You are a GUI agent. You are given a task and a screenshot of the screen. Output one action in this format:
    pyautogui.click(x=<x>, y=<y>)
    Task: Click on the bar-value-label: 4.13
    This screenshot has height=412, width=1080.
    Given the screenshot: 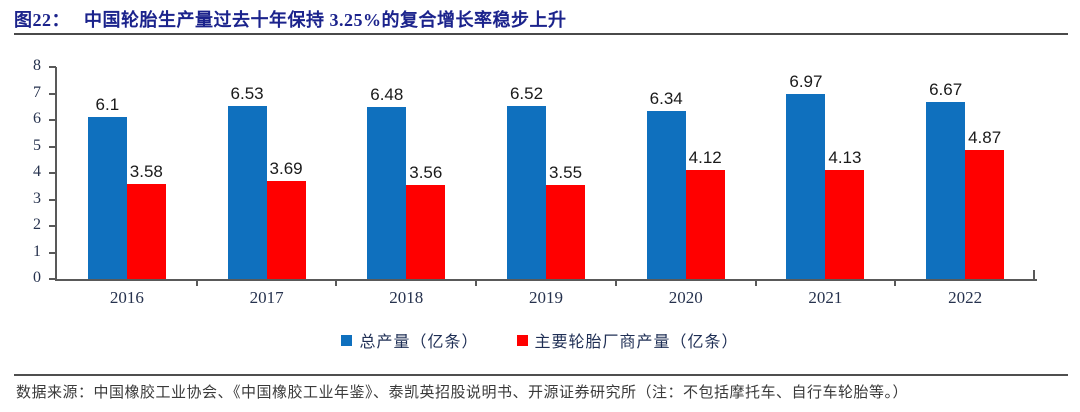 What is the action you would take?
    pyautogui.click(x=845, y=157)
    